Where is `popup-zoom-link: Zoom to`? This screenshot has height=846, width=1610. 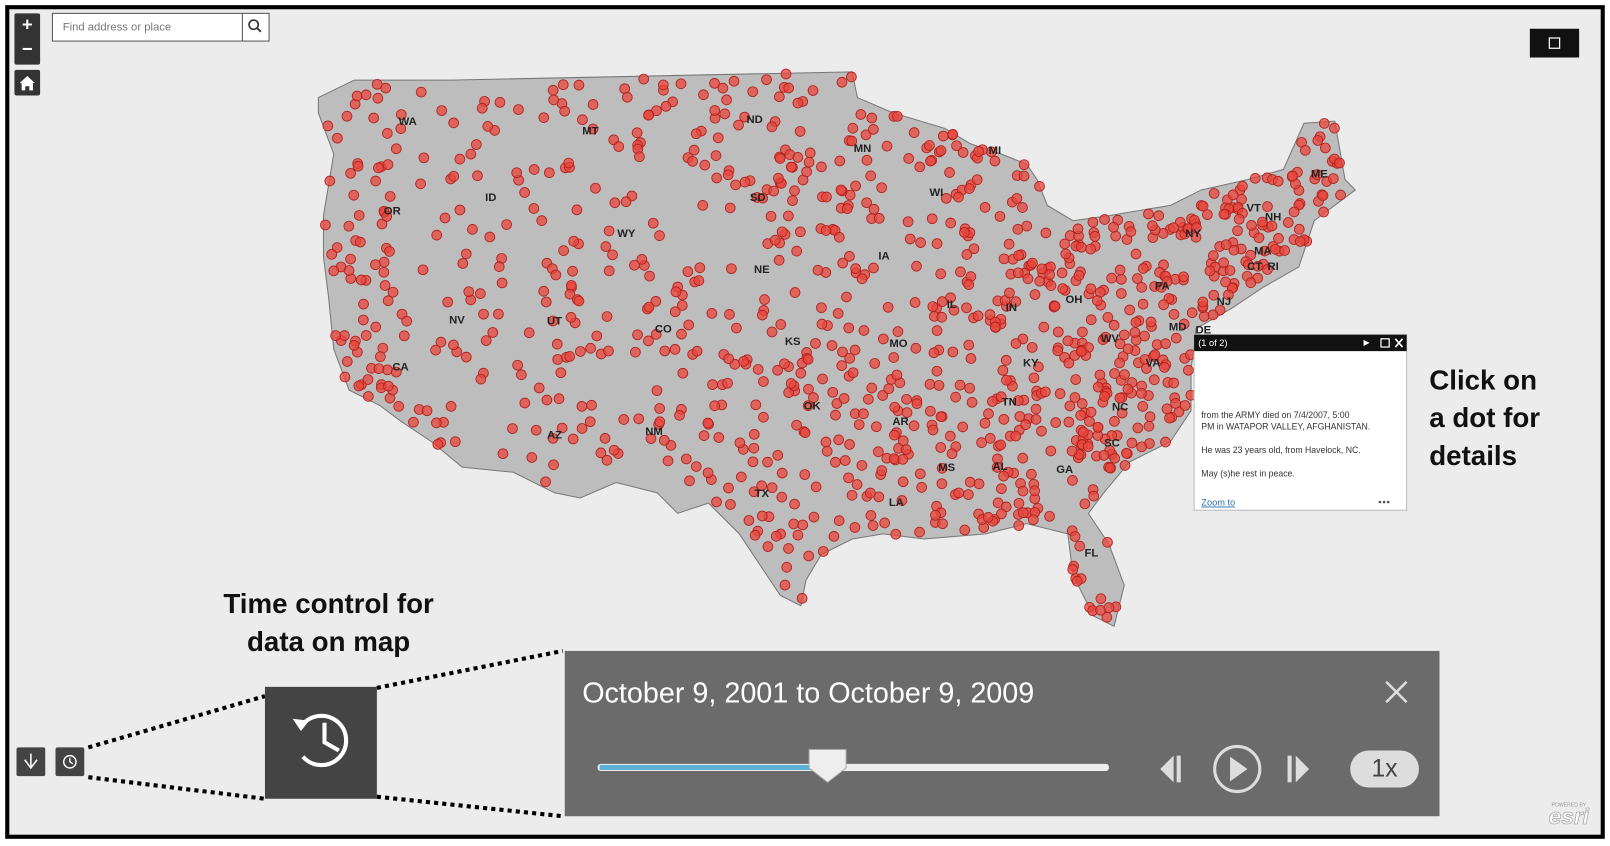 popup-zoom-link: Zoom to is located at coordinates (1218, 503).